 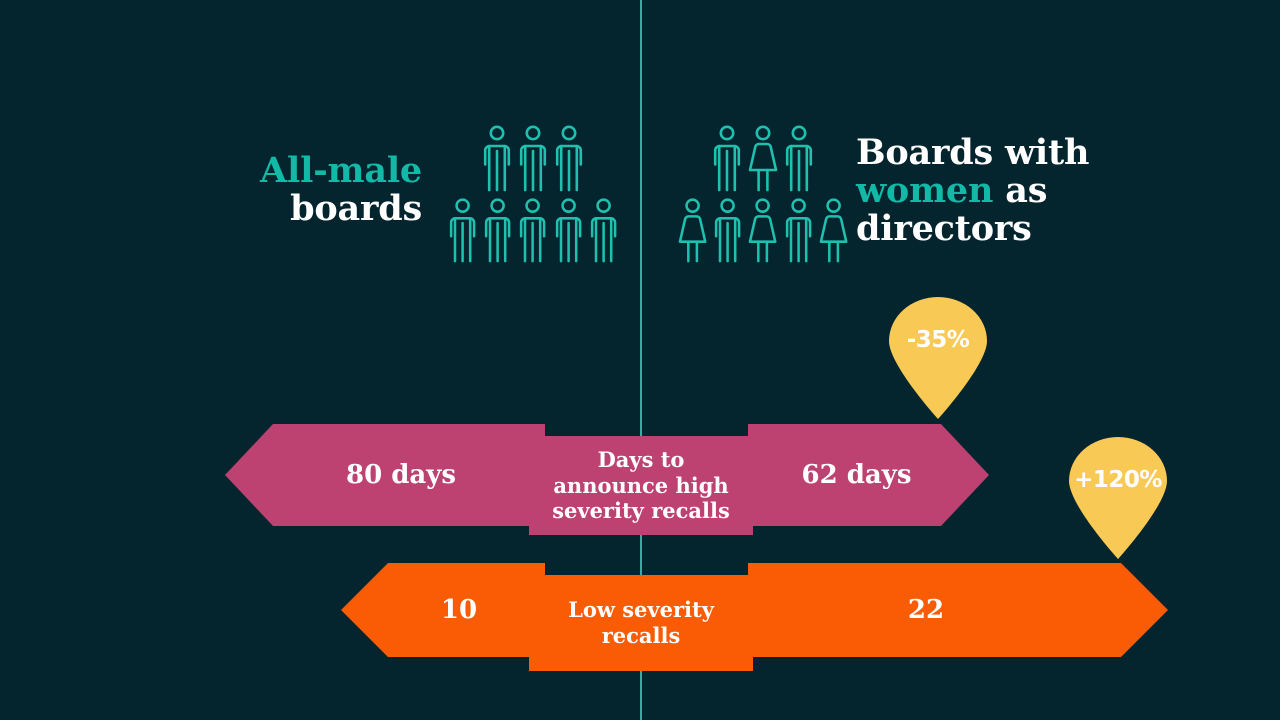 I want to click on right-panel-heading: Boards with women as directors, so click(x=1066, y=190).